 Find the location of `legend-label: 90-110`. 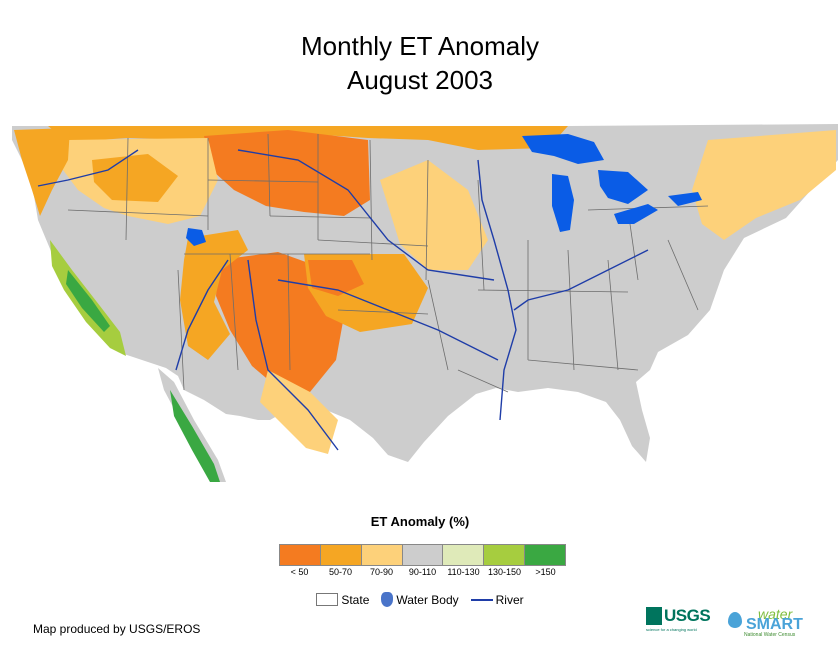

legend-label: 90-110 is located at coordinates (422, 572).